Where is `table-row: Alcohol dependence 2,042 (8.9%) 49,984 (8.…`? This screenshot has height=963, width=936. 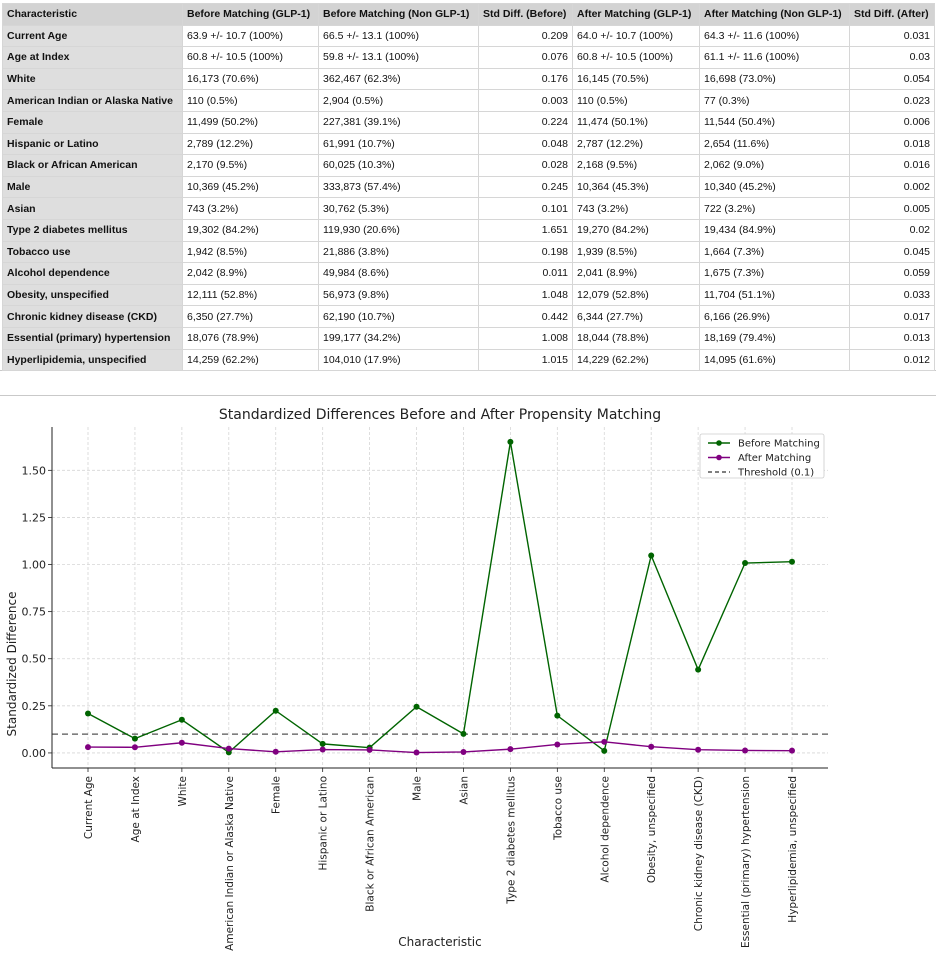 table-row: Alcohol dependence 2,042 (8.9%) 49,984 (8.… is located at coordinates (468, 273).